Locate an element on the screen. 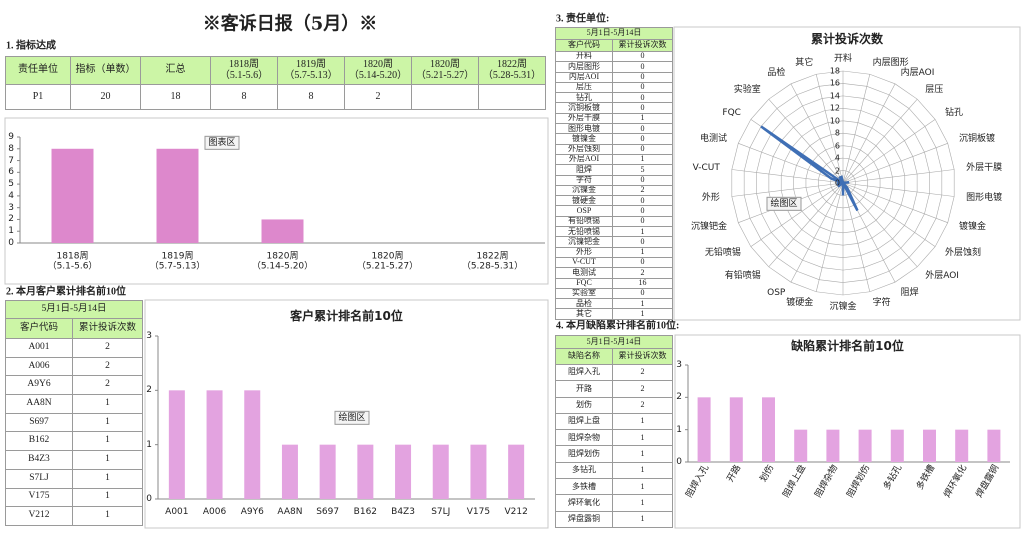  table-cell: S697 is located at coordinates (39, 422).